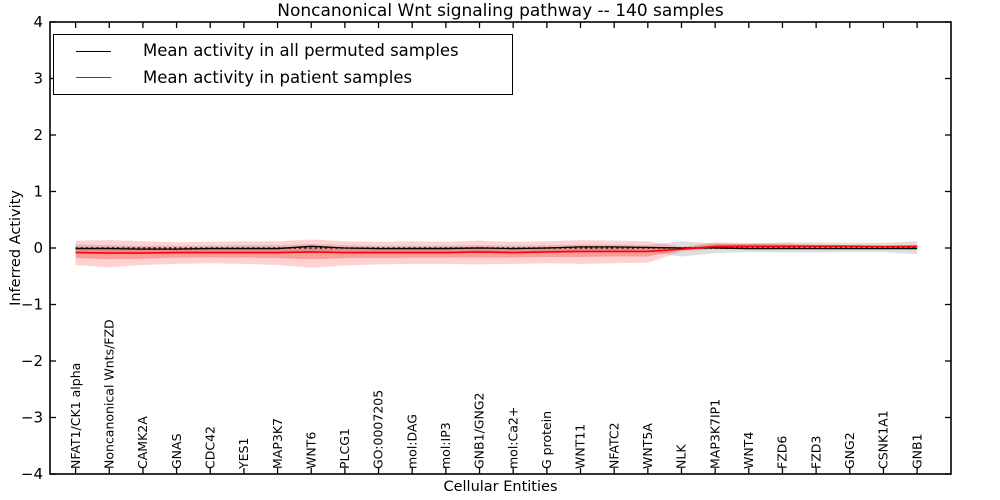  Describe the element at coordinates (782, 452) in the screenshot. I see `x-category-label: FZD6` at that location.